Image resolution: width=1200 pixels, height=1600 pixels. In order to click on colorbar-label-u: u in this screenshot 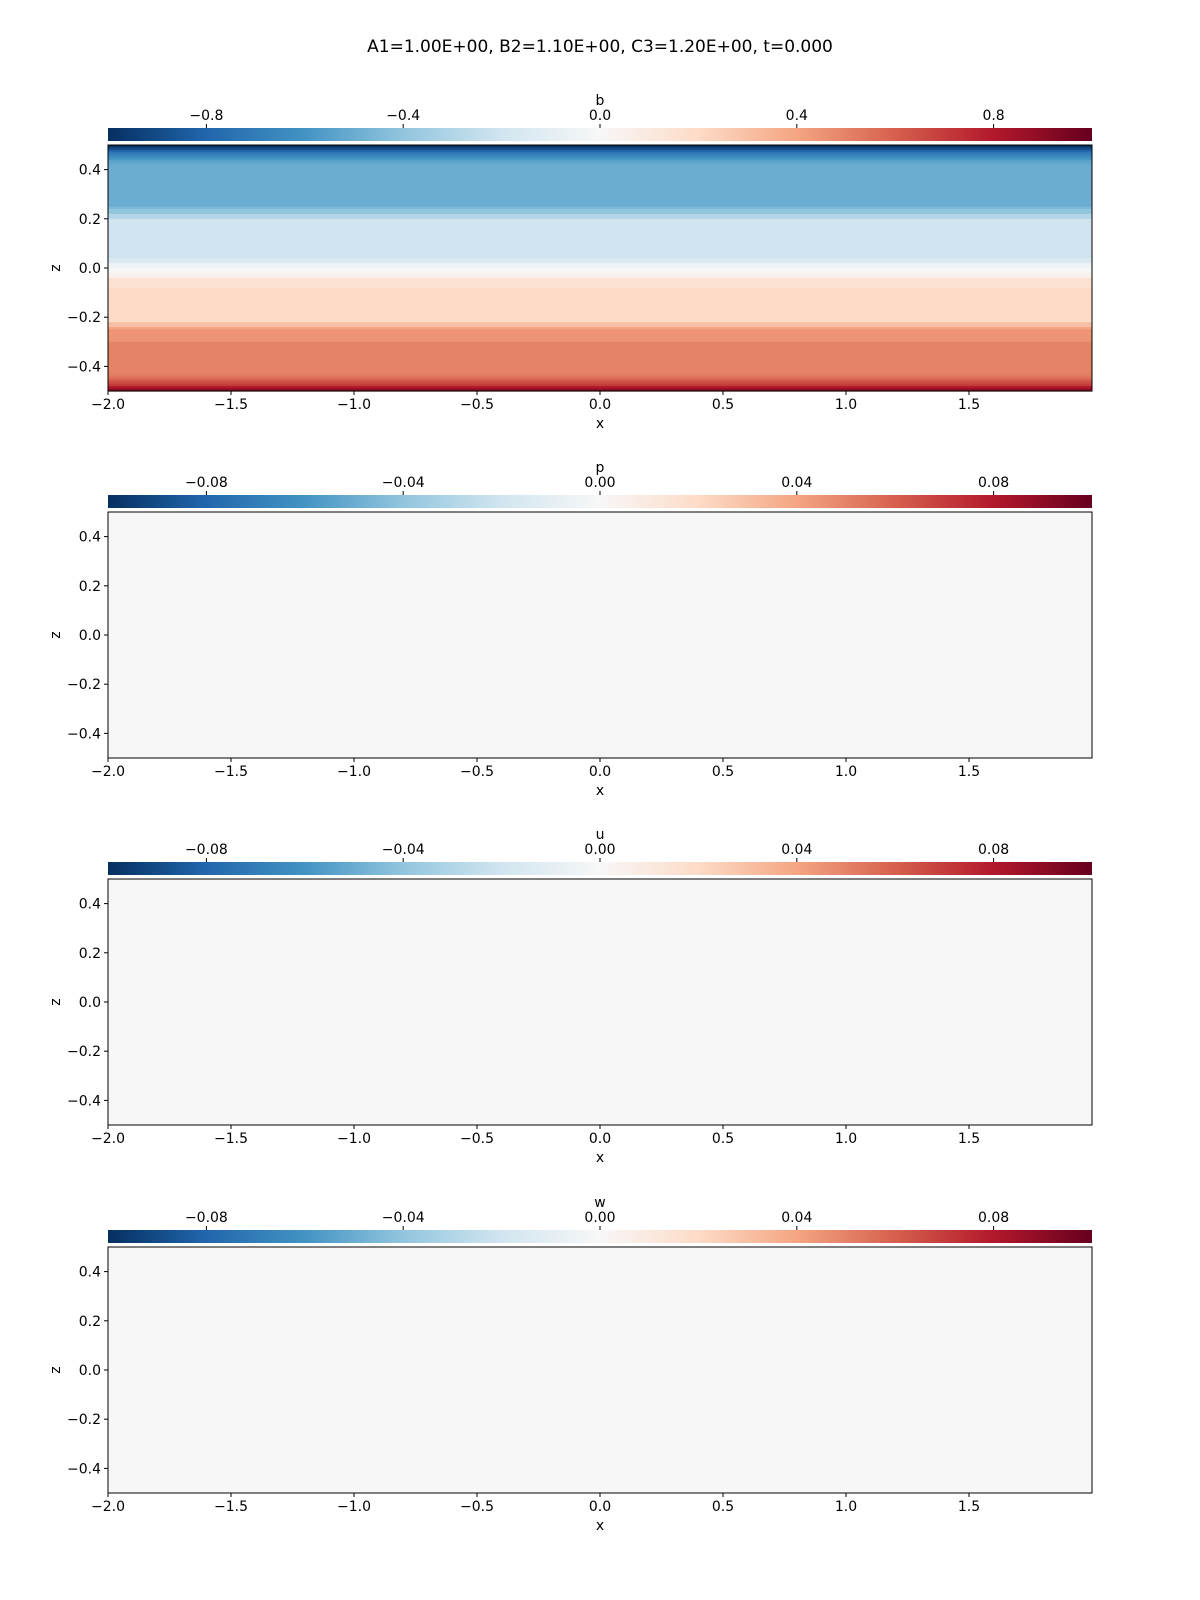, I will do `click(600, 835)`.